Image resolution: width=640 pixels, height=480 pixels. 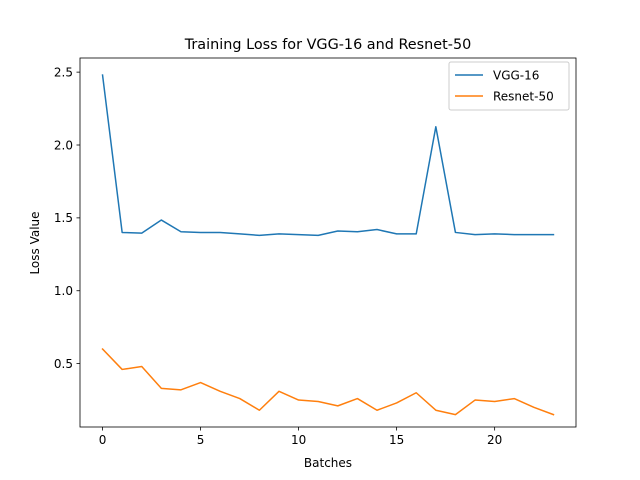 What do you see at coordinates (328, 45) in the screenshot?
I see `chart-title: Training Loss for VGG-16 and Resnet-50` at bounding box center [328, 45].